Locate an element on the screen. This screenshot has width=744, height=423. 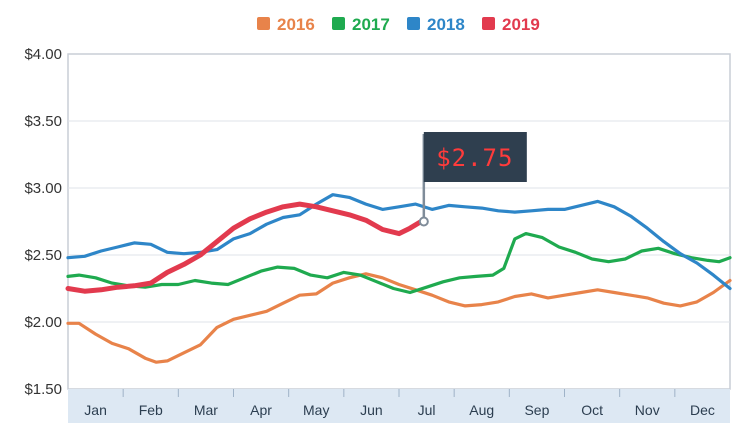
x-tick-label: Aug is located at coordinates (481, 410).